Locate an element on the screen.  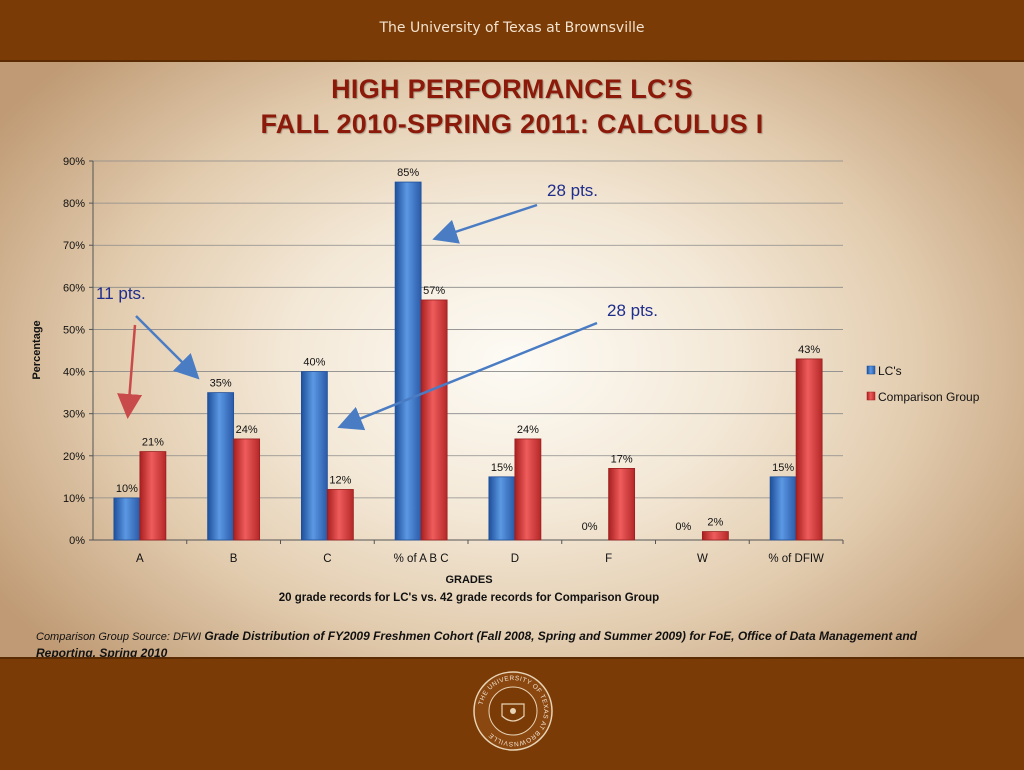
y-tick-label: 90% is located at coordinates (74, 162).